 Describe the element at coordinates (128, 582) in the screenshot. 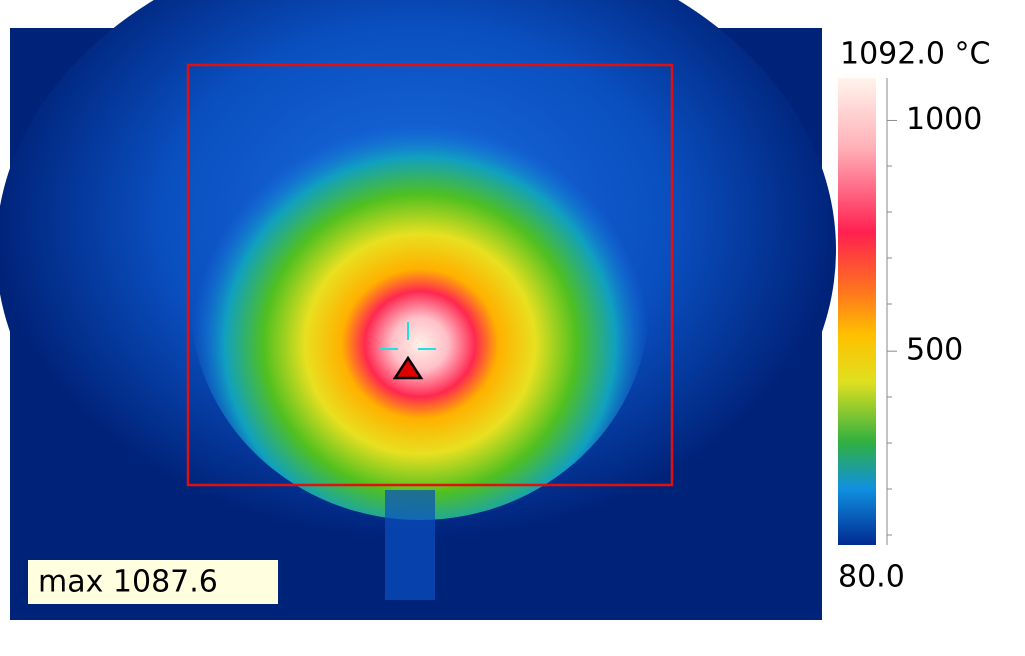

I see `max-label: max 1087.6` at that location.